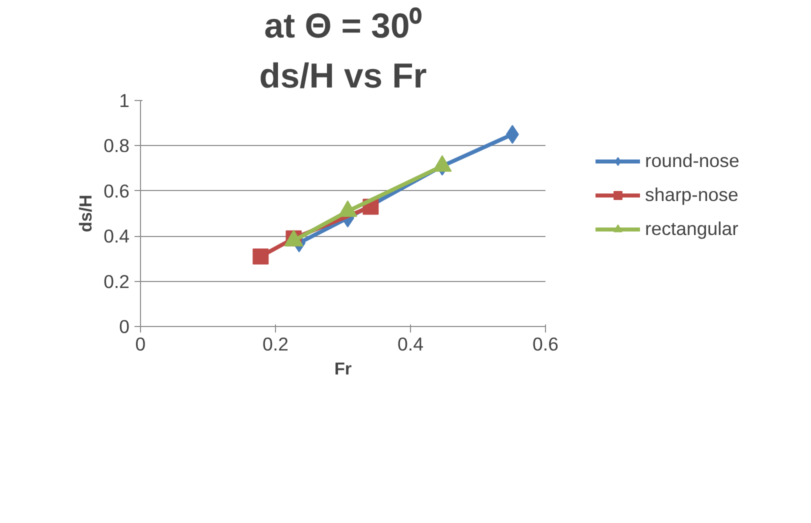 Image resolution: width=811 pixels, height=523 pixels. What do you see at coordinates (124, 326) in the screenshot?
I see `y-tick-label: 0` at bounding box center [124, 326].